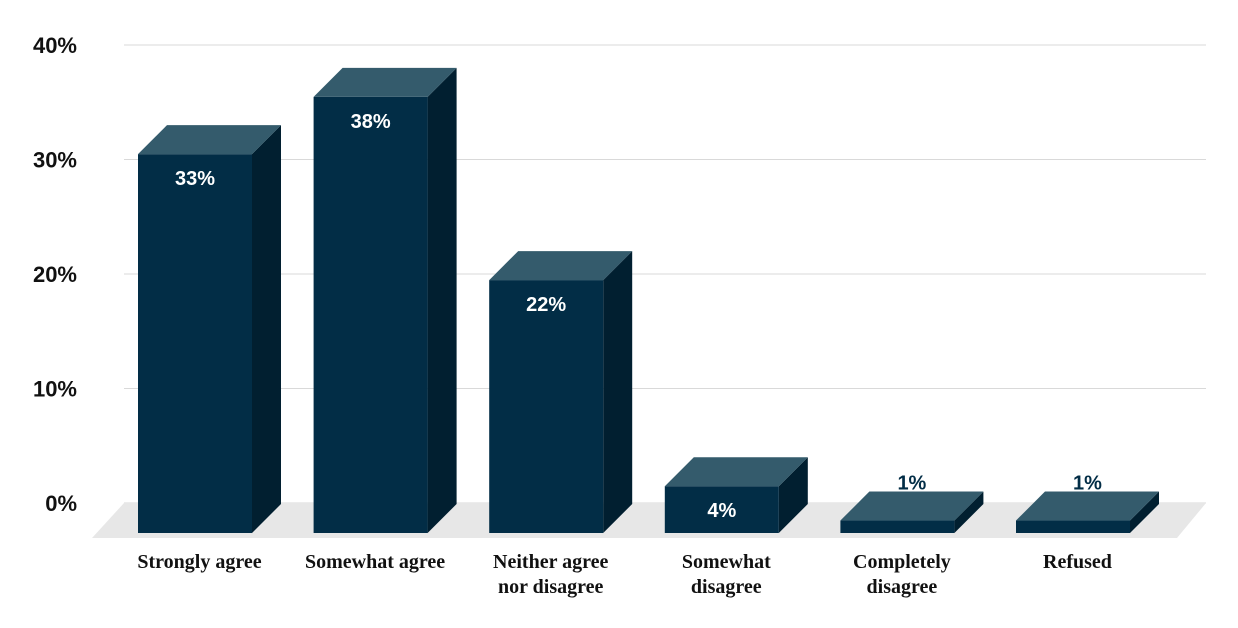 This screenshot has height=628, width=1238. Describe the element at coordinates (726, 562) in the screenshot. I see `x-tick-label-line: Somewhat` at that location.